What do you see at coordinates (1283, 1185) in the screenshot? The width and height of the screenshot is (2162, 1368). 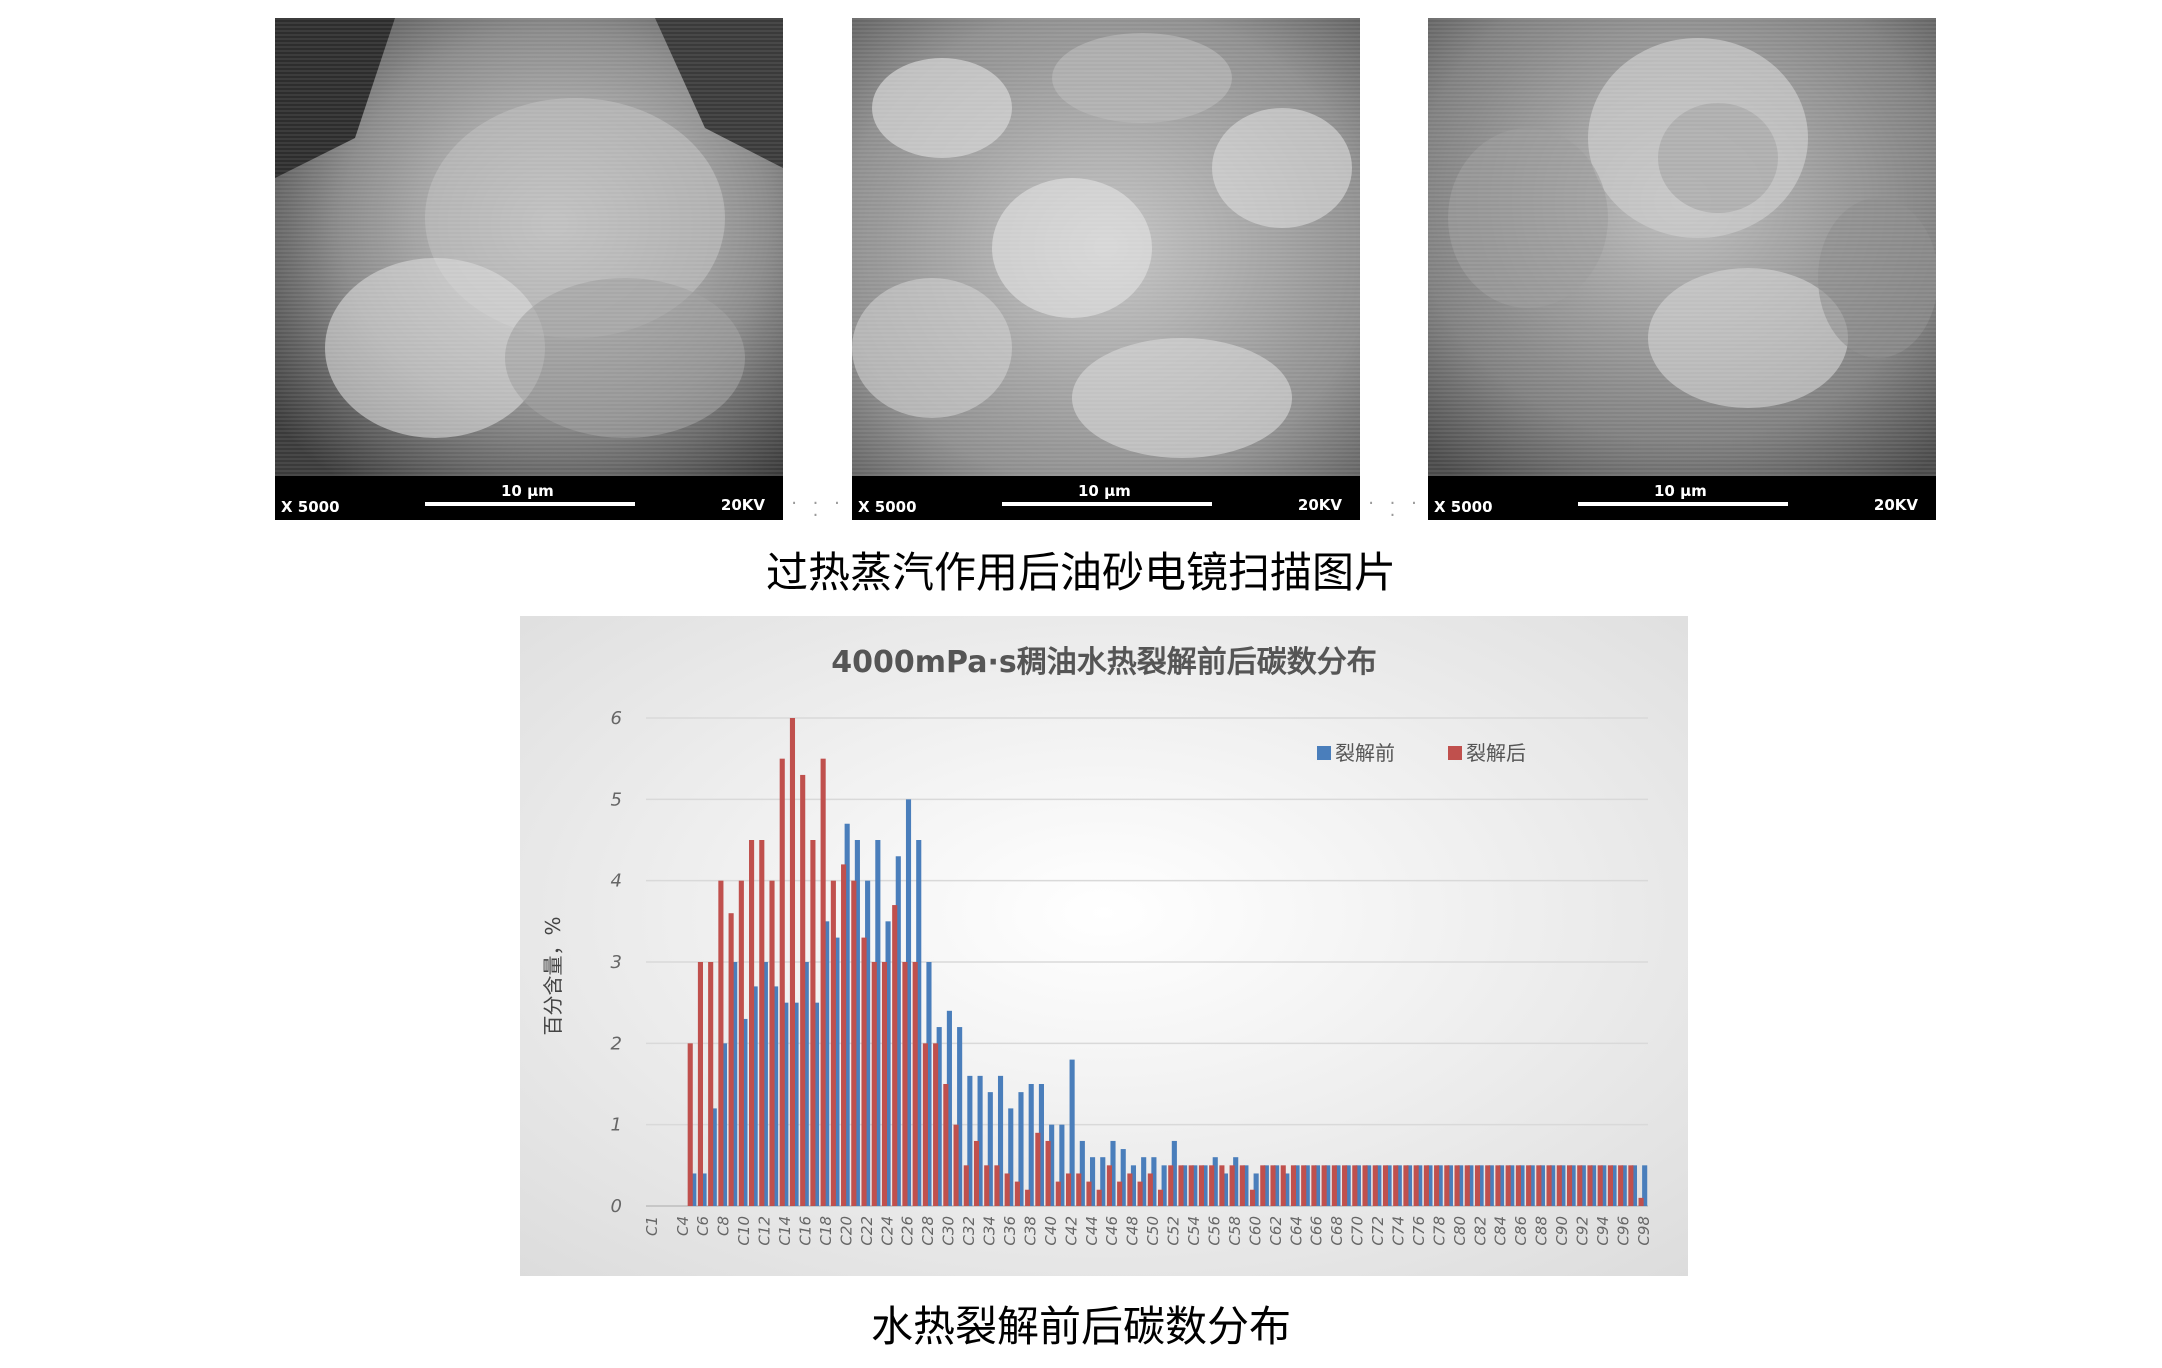 I see `bar-after-C63` at bounding box center [1283, 1185].